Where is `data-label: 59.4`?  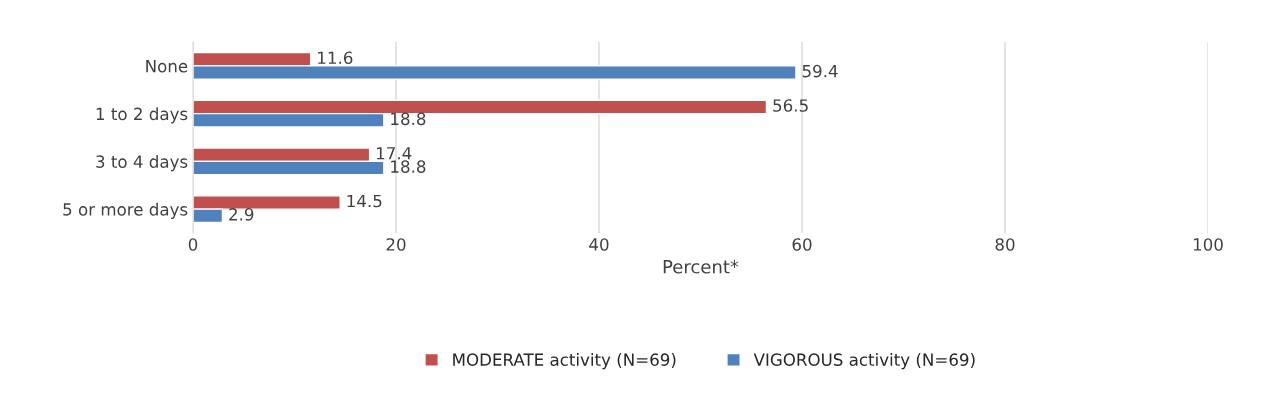
data-label: 59.4 is located at coordinates (820, 71).